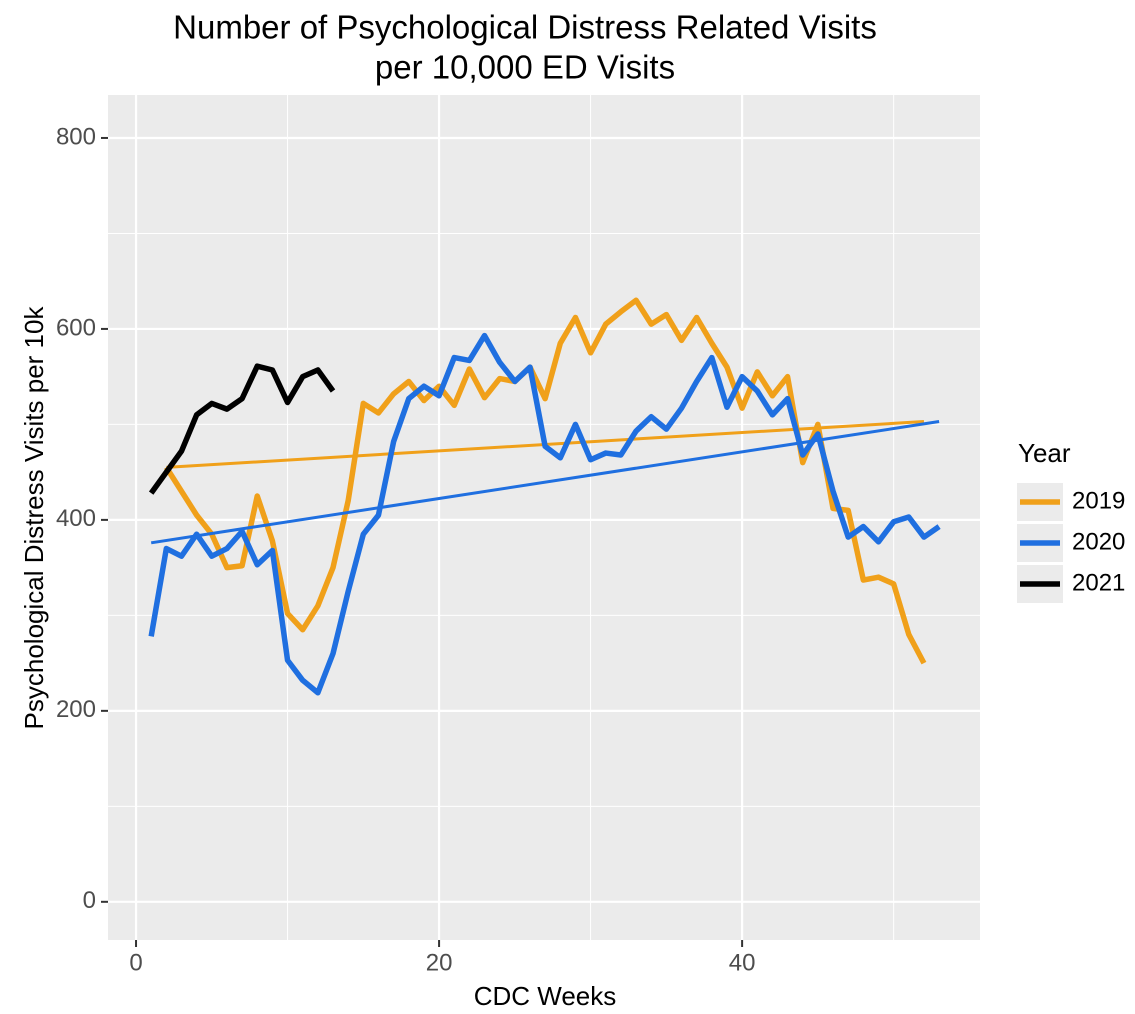  Describe the element at coordinates (1098, 500) in the screenshot. I see `legend-label: 2019` at that location.